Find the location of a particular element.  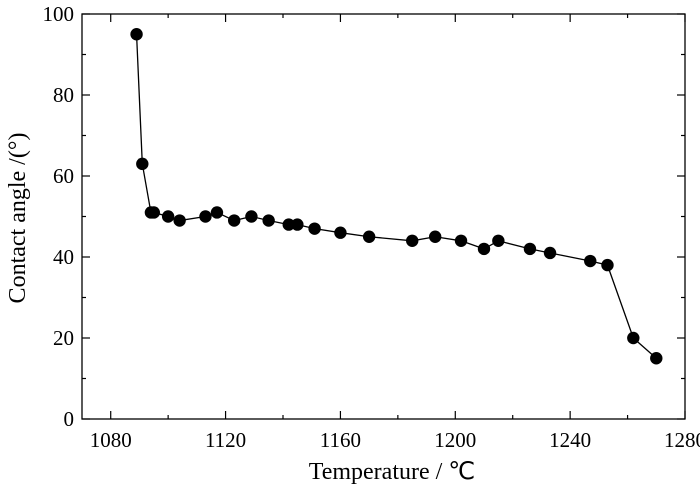

x-tick-label: 1160 is located at coordinates (340, 440).